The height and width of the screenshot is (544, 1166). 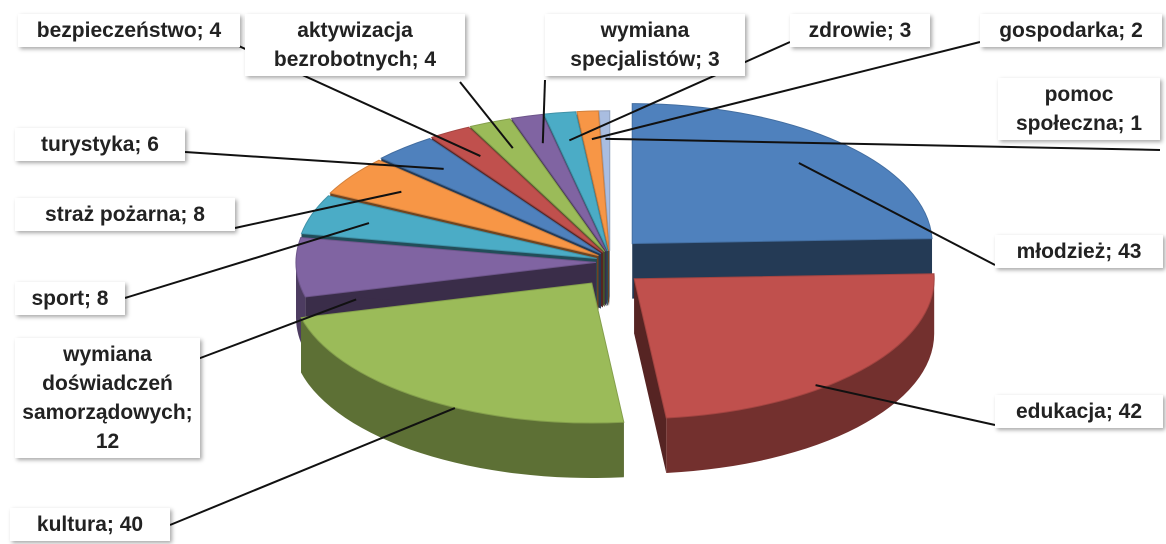 I want to click on data-label: edukacja; 42, so click(x=1079, y=411).